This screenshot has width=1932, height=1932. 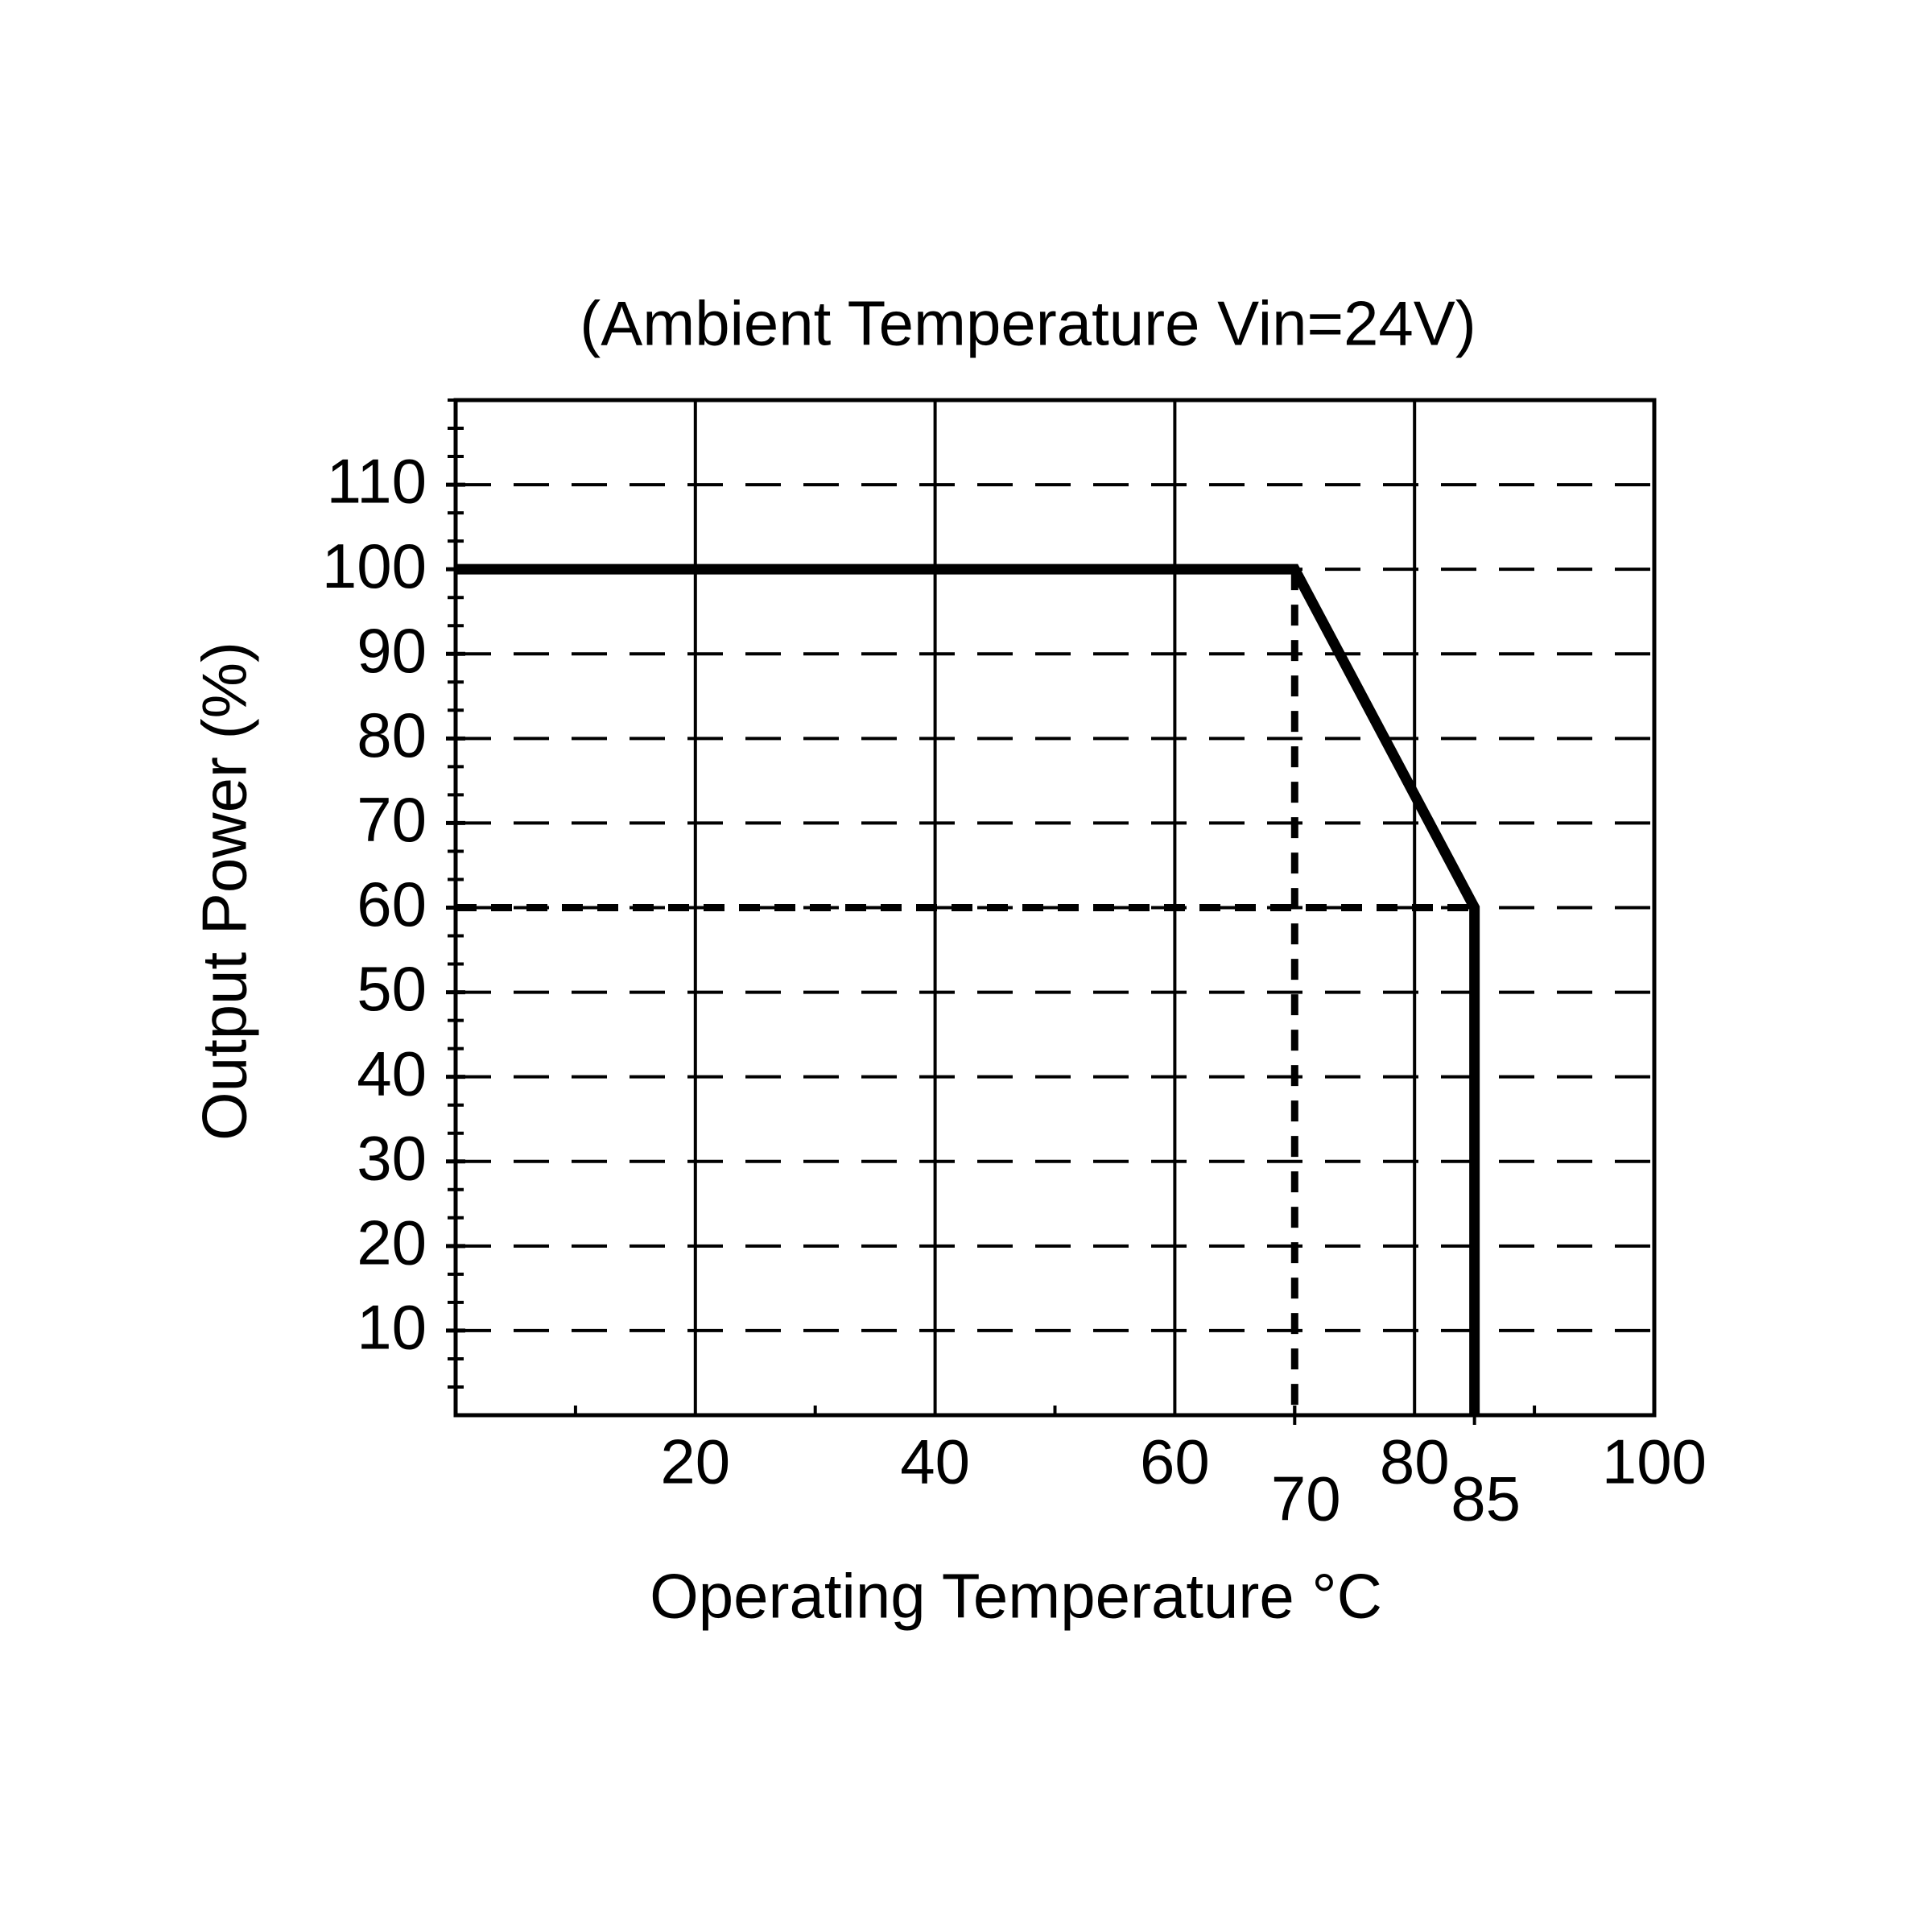 What do you see at coordinates (1016, 1596) in the screenshot?
I see `x-axis-label: Operating Temperature °C` at bounding box center [1016, 1596].